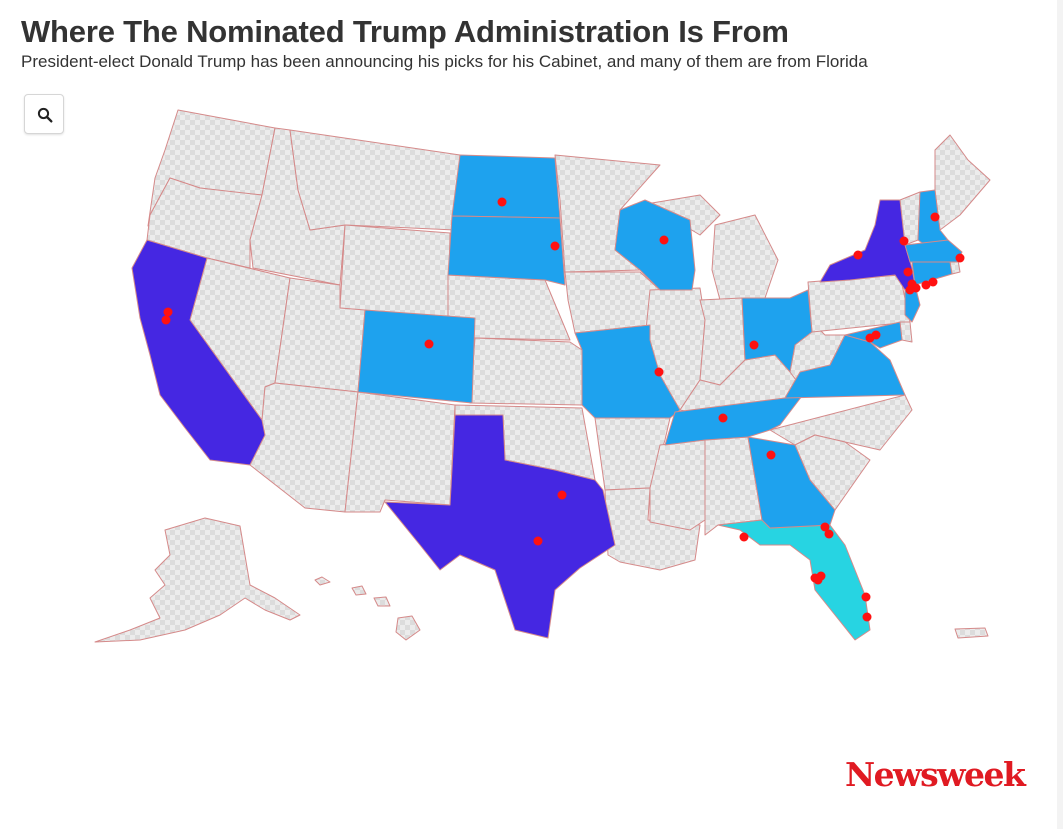 The width and height of the screenshot is (1063, 829). What do you see at coordinates (506, 186) in the screenshot?
I see `state-north-dakota` at bounding box center [506, 186].